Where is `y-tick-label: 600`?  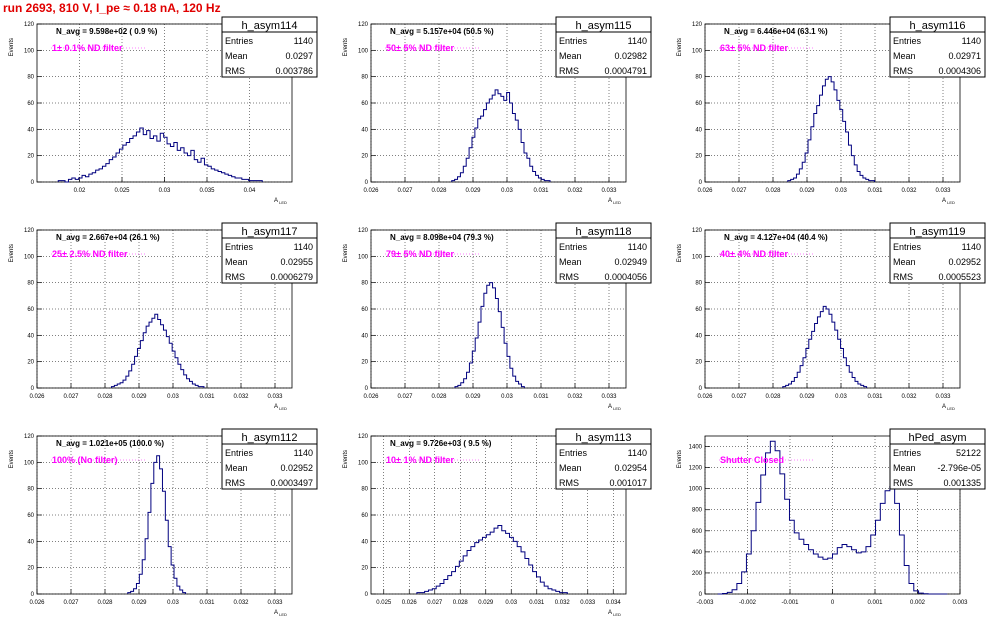 y-tick-label: 600 is located at coordinates (697, 532).